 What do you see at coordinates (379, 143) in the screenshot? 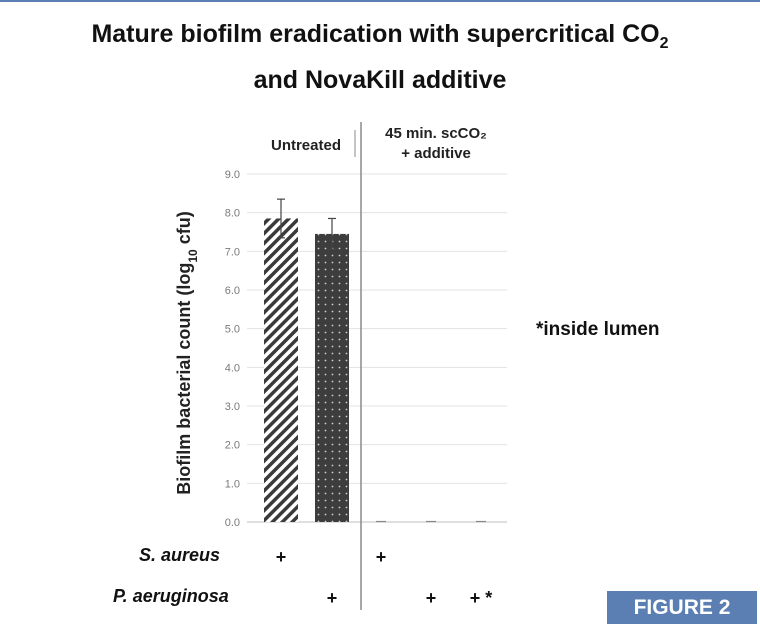
I see `group-labels: Untreated 45 min. scCO₂ + additive` at bounding box center [379, 143].